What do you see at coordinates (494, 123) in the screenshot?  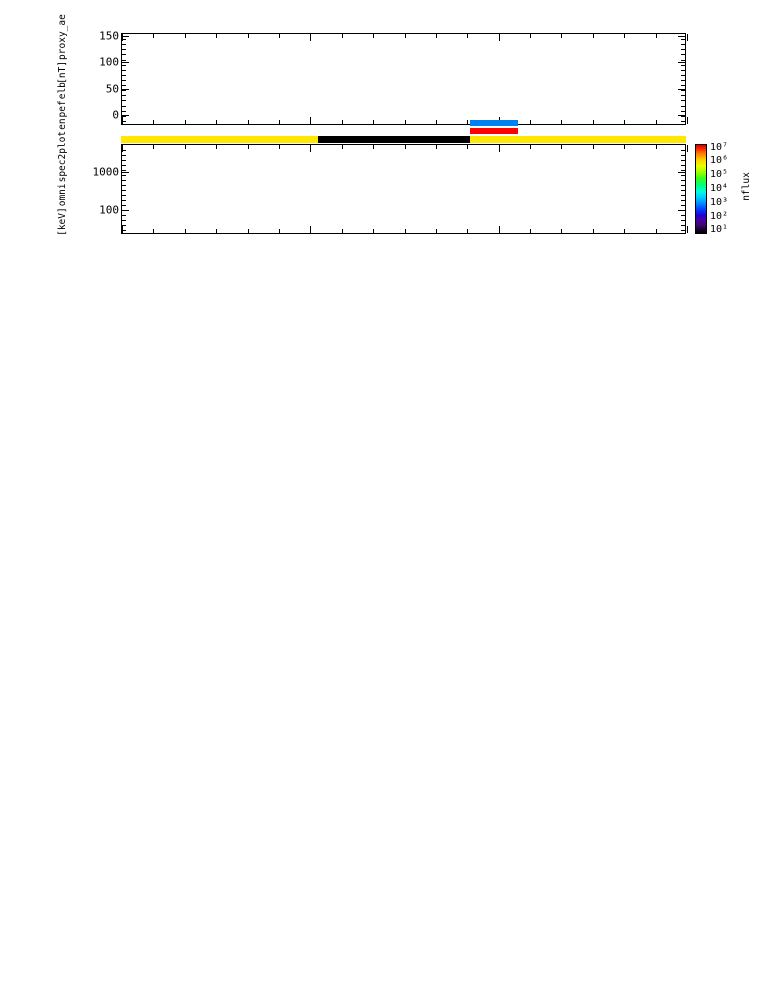 I see `status-bar-blue` at bounding box center [494, 123].